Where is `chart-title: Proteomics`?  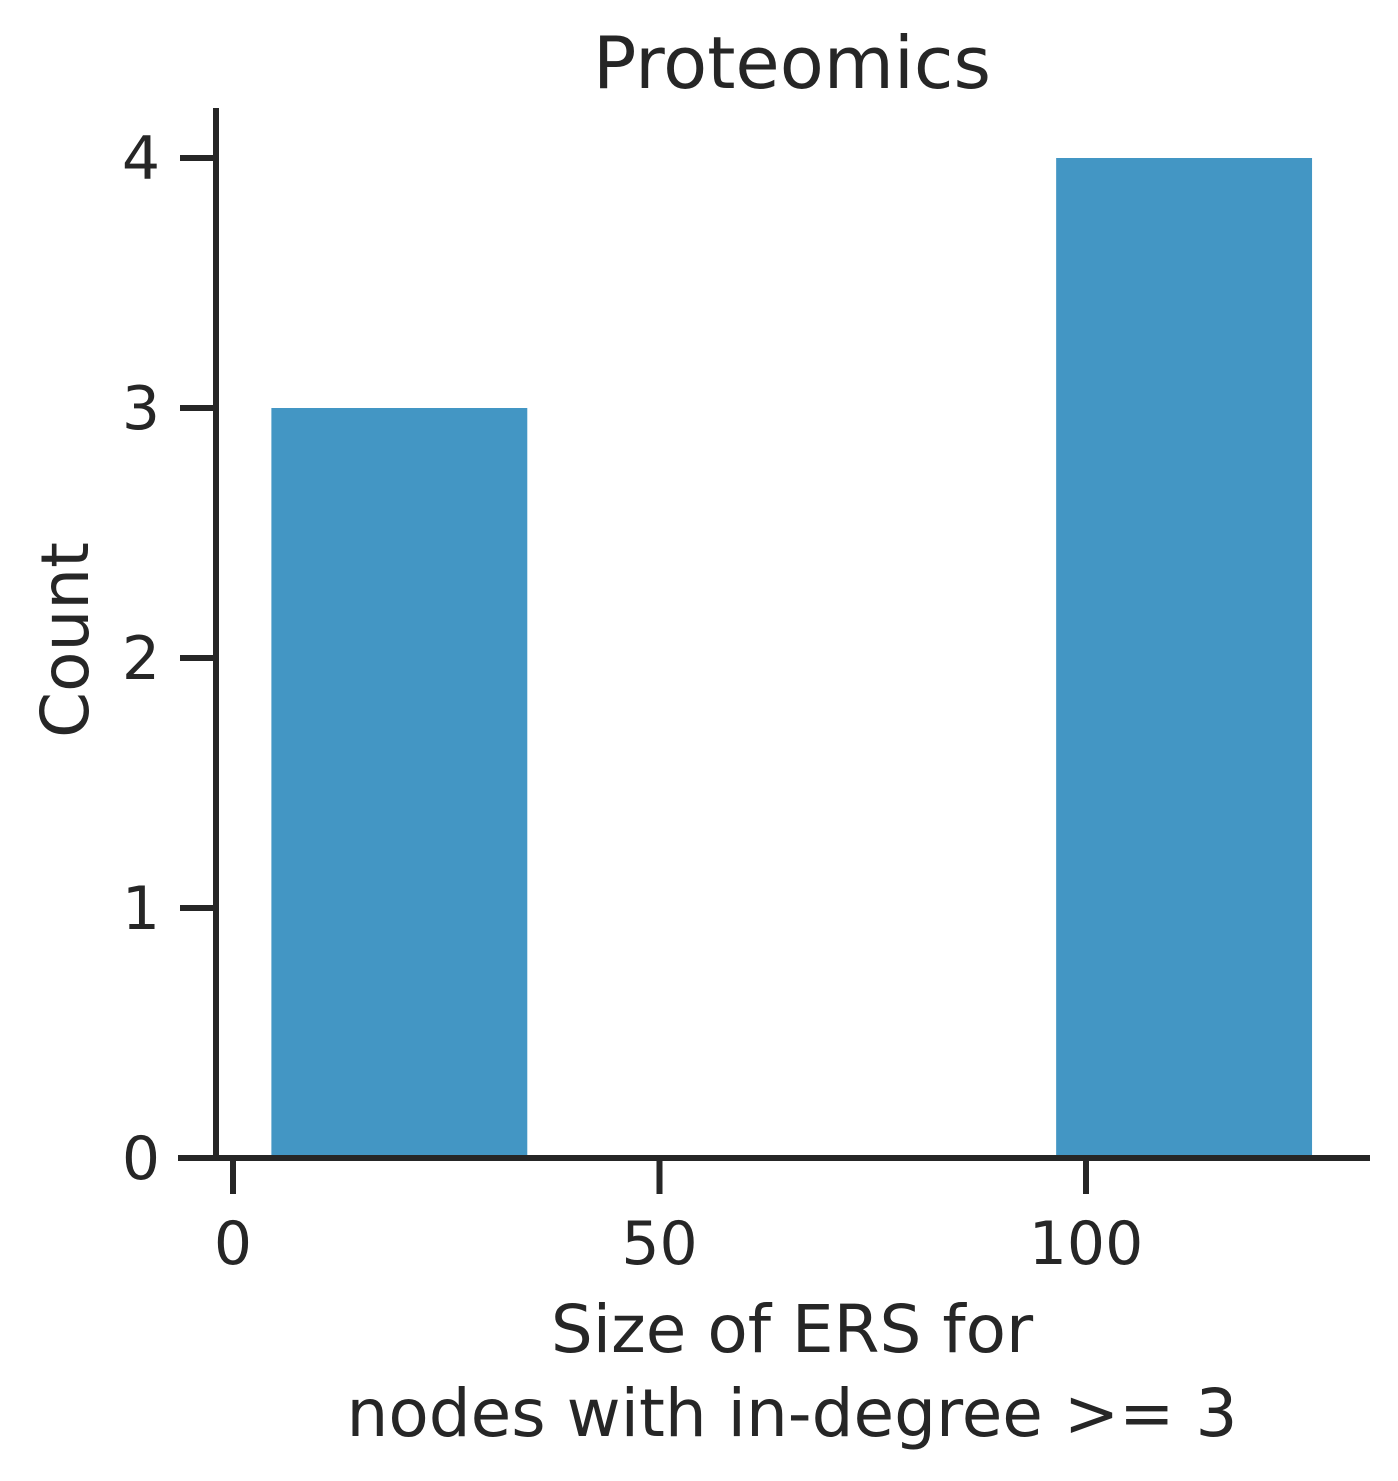 chart-title: Proteomics is located at coordinates (792, 63).